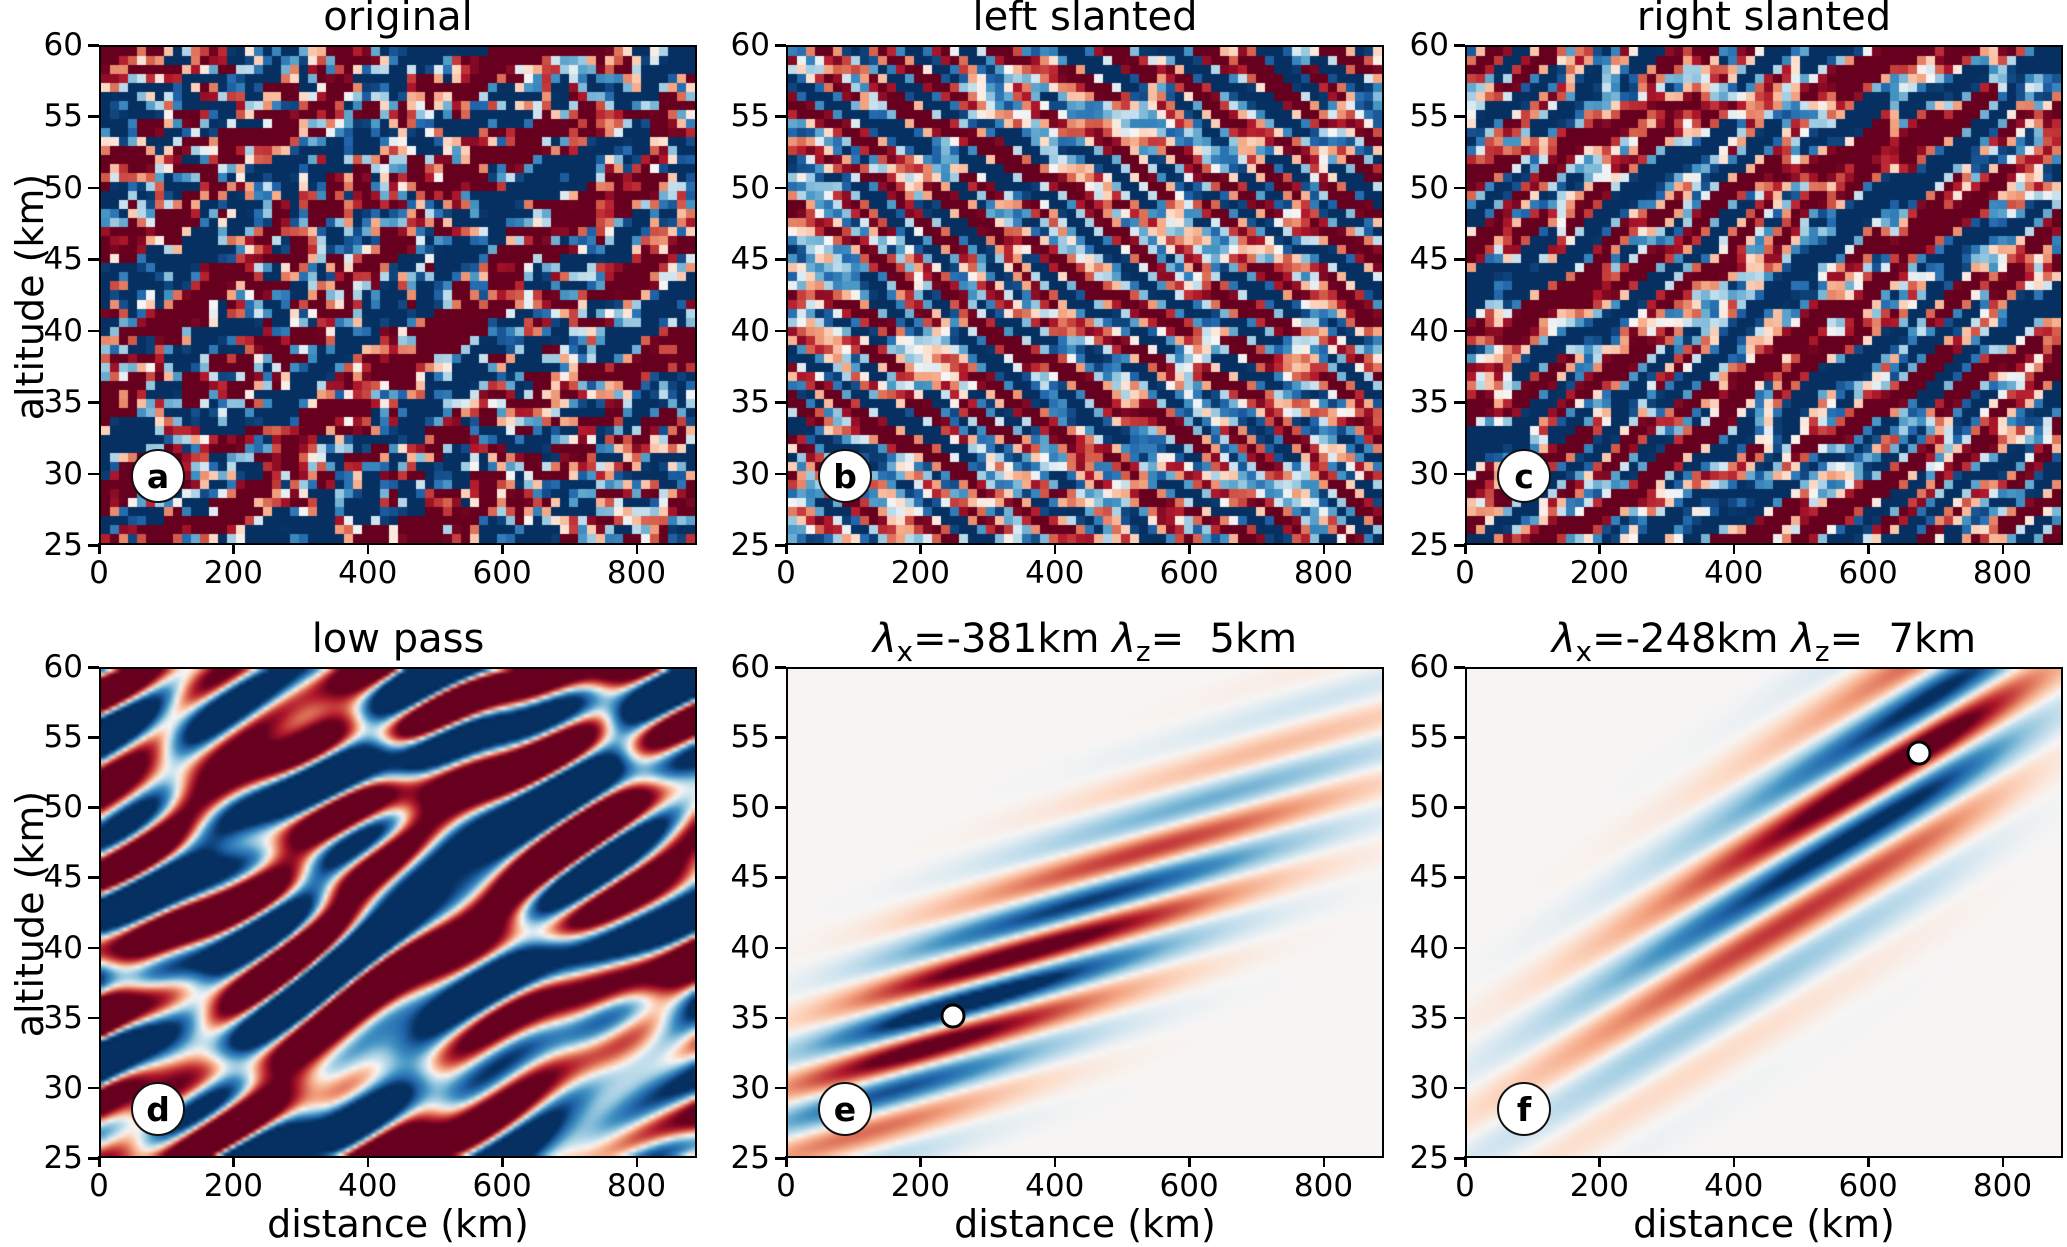 The image size is (2067, 1247). What do you see at coordinates (750, 259) in the screenshot?
I see `y-tick-label: 45` at bounding box center [750, 259].